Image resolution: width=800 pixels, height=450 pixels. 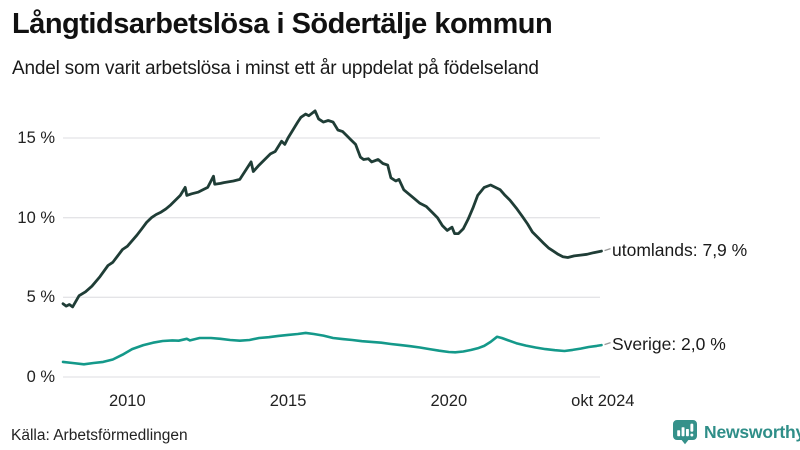 I want to click on y-tick-5: 5 %, so click(x=40, y=297).